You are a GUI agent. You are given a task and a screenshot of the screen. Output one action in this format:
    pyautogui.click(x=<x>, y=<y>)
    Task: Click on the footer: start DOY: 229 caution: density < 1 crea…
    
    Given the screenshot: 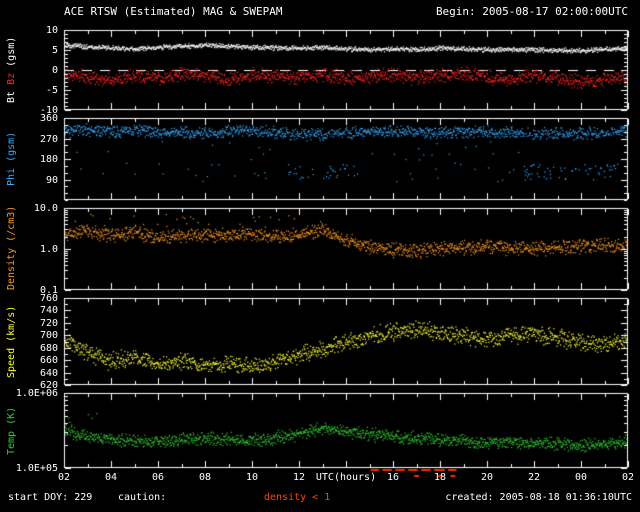 What is the action you would take?
    pyautogui.click(x=320, y=500)
    